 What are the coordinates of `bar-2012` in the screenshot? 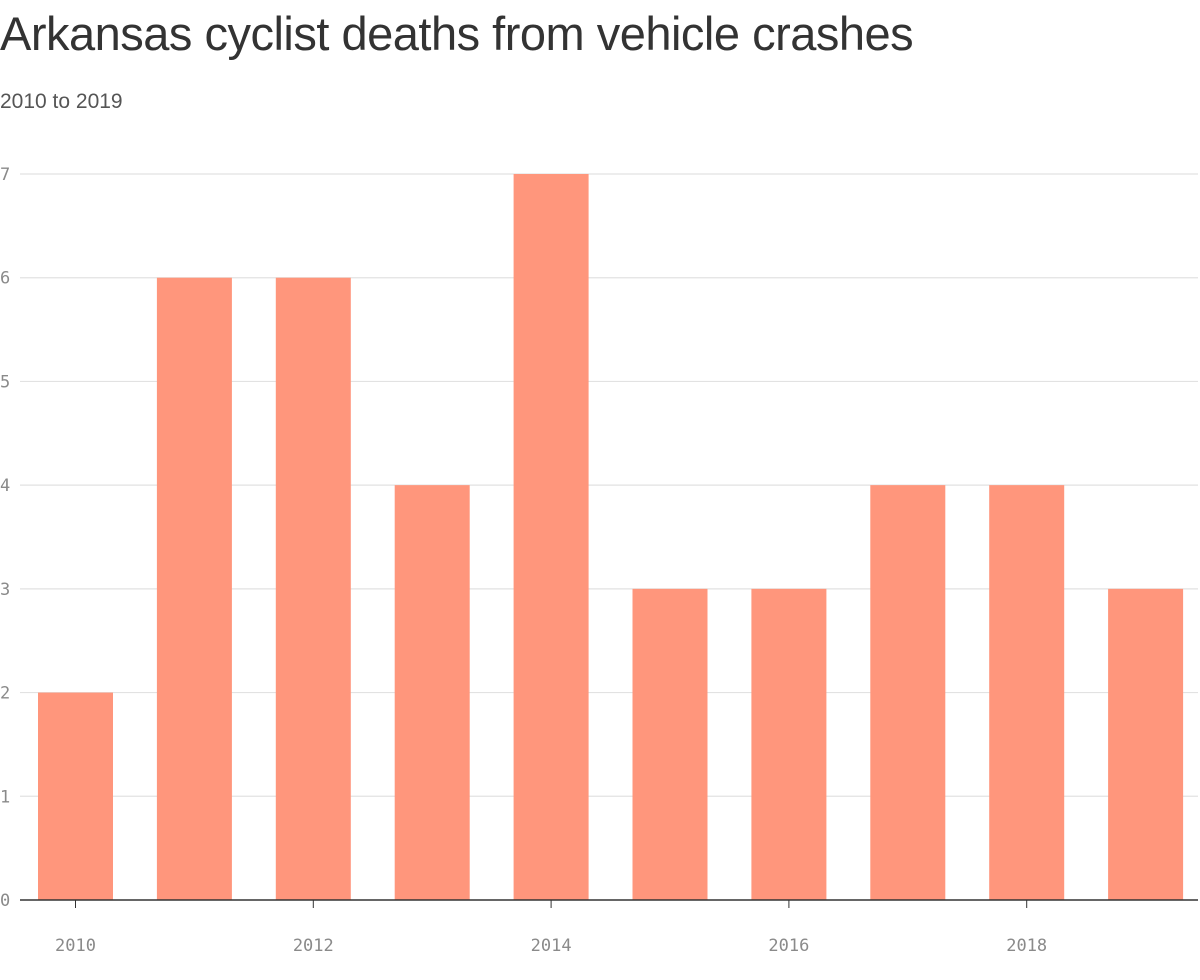 It's located at (313, 588).